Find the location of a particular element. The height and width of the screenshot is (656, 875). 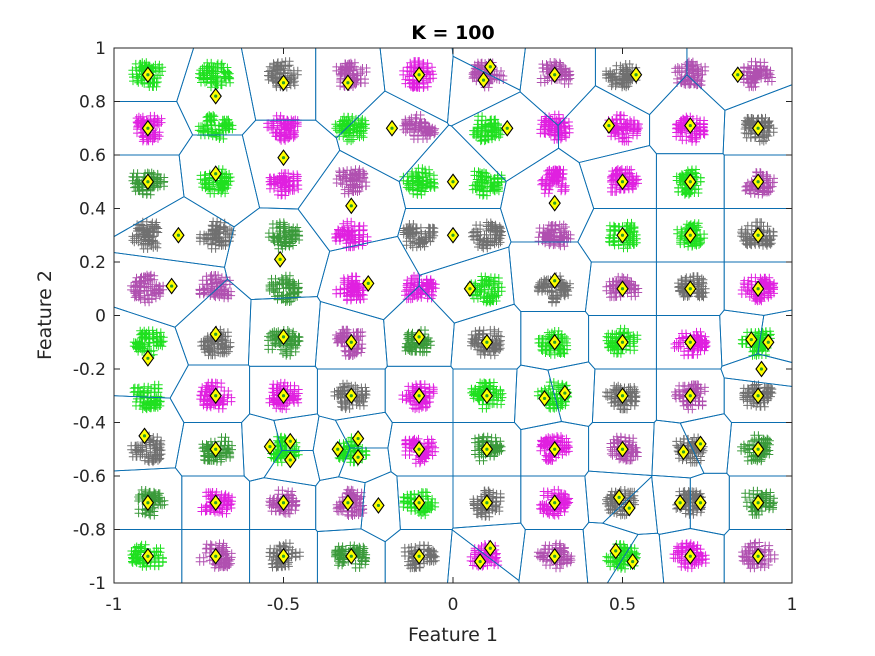

y-tick-label: 0.4 is located at coordinates (92, 210).